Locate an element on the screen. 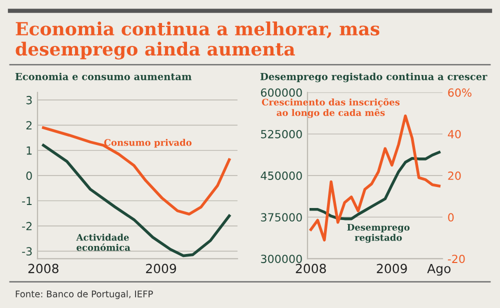 Image resolution: width=500 pixels, height=308 pixels. series-label: Desemprego registado is located at coordinates (378, 233).